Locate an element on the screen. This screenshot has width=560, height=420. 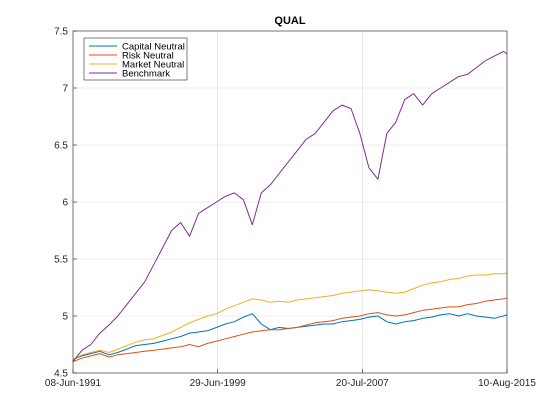
chart-title: QUAL is located at coordinates (289, 21).